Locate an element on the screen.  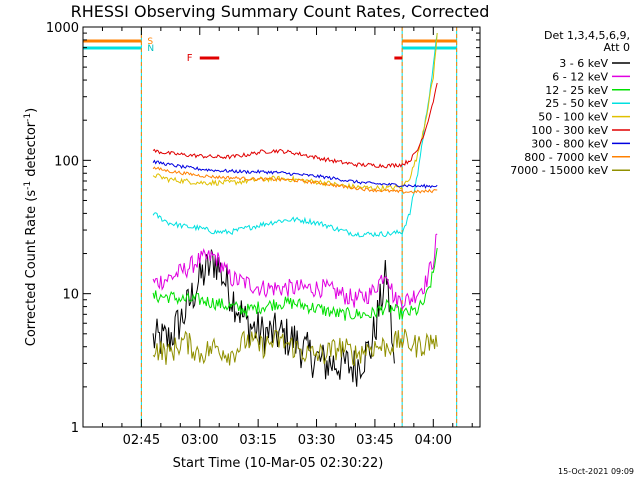
legend-label-5: 100 - 300 keV is located at coordinates (569, 130).